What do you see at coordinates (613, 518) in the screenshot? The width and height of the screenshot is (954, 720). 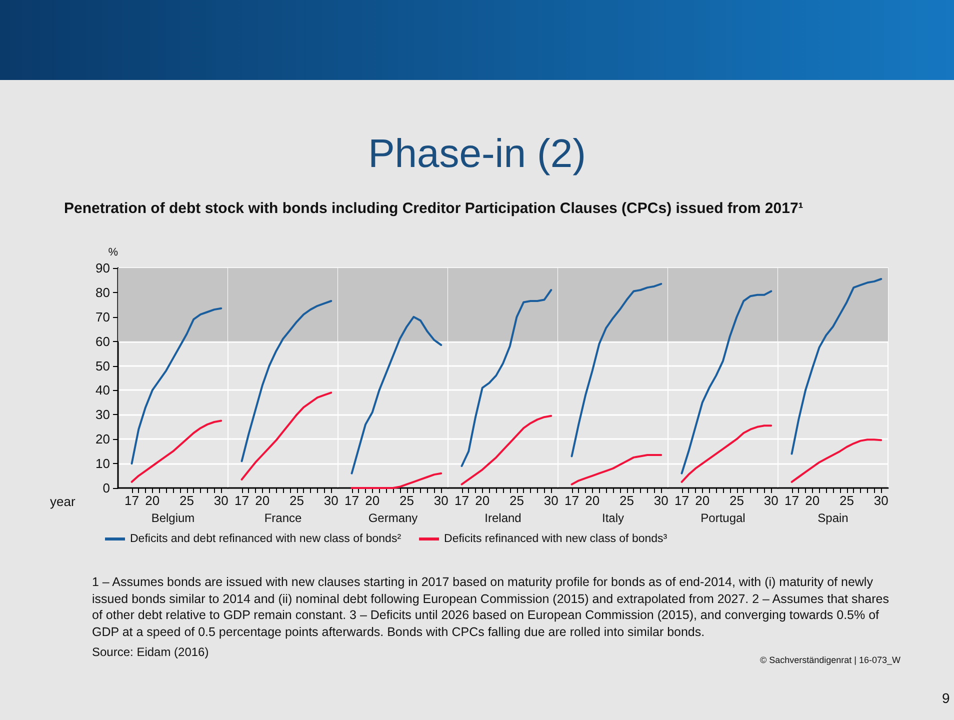 I see `x-axis-title: Italy` at bounding box center [613, 518].